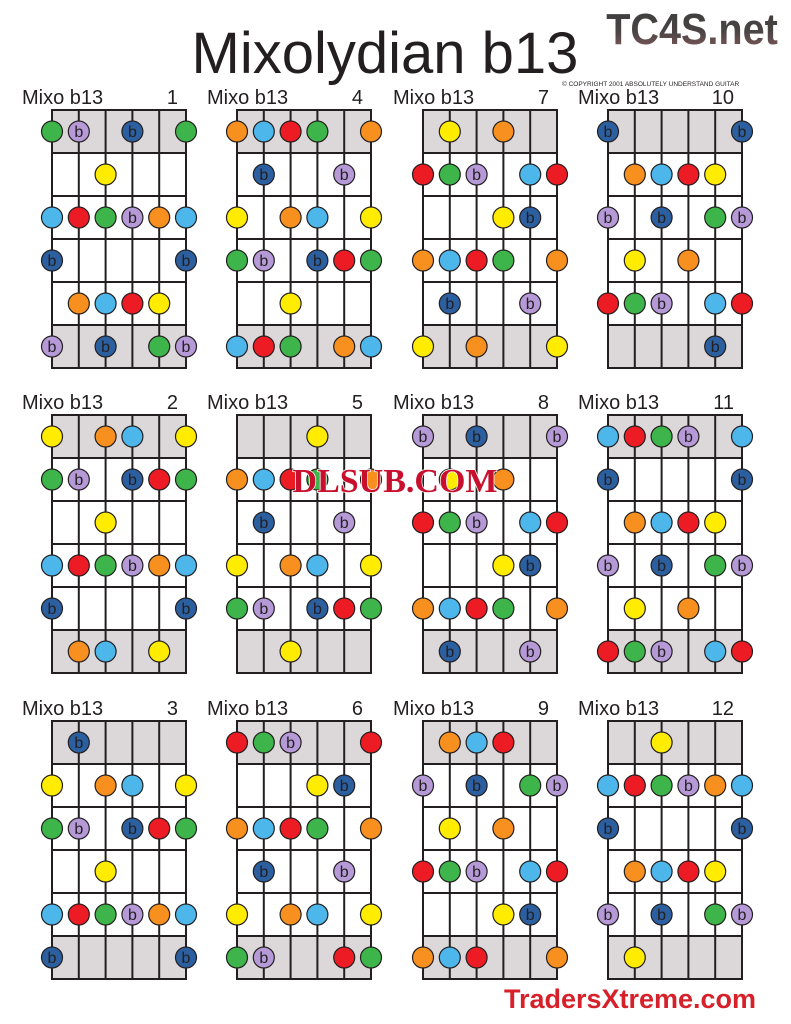 Image resolution: width=791 pixels, height=1024 pixels. Describe the element at coordinates (395, 481) in the screenshot. I see `watermark-dlsub: DLSUB.COM` at that location.